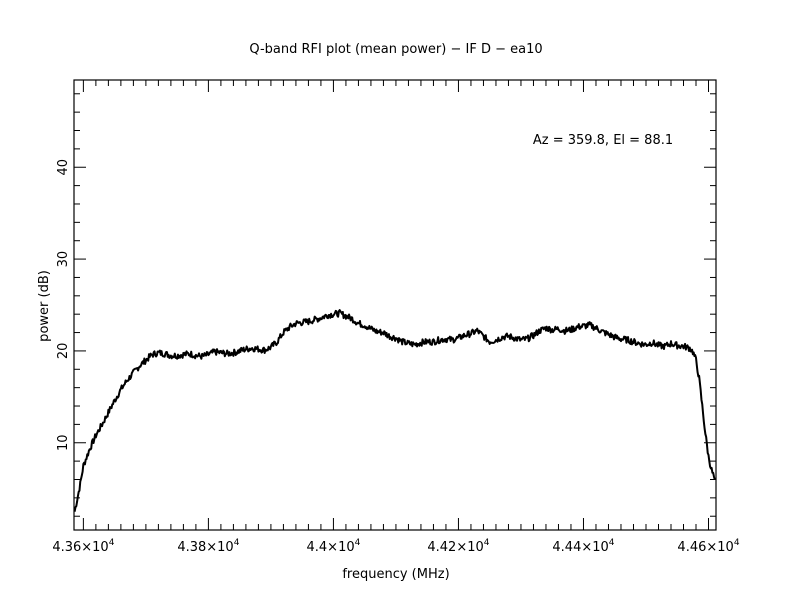  What do you see at coordinates (44, 306) in the screenshot?
I see `y-axis-label: power (dB)` at bounding box center [44, 306].